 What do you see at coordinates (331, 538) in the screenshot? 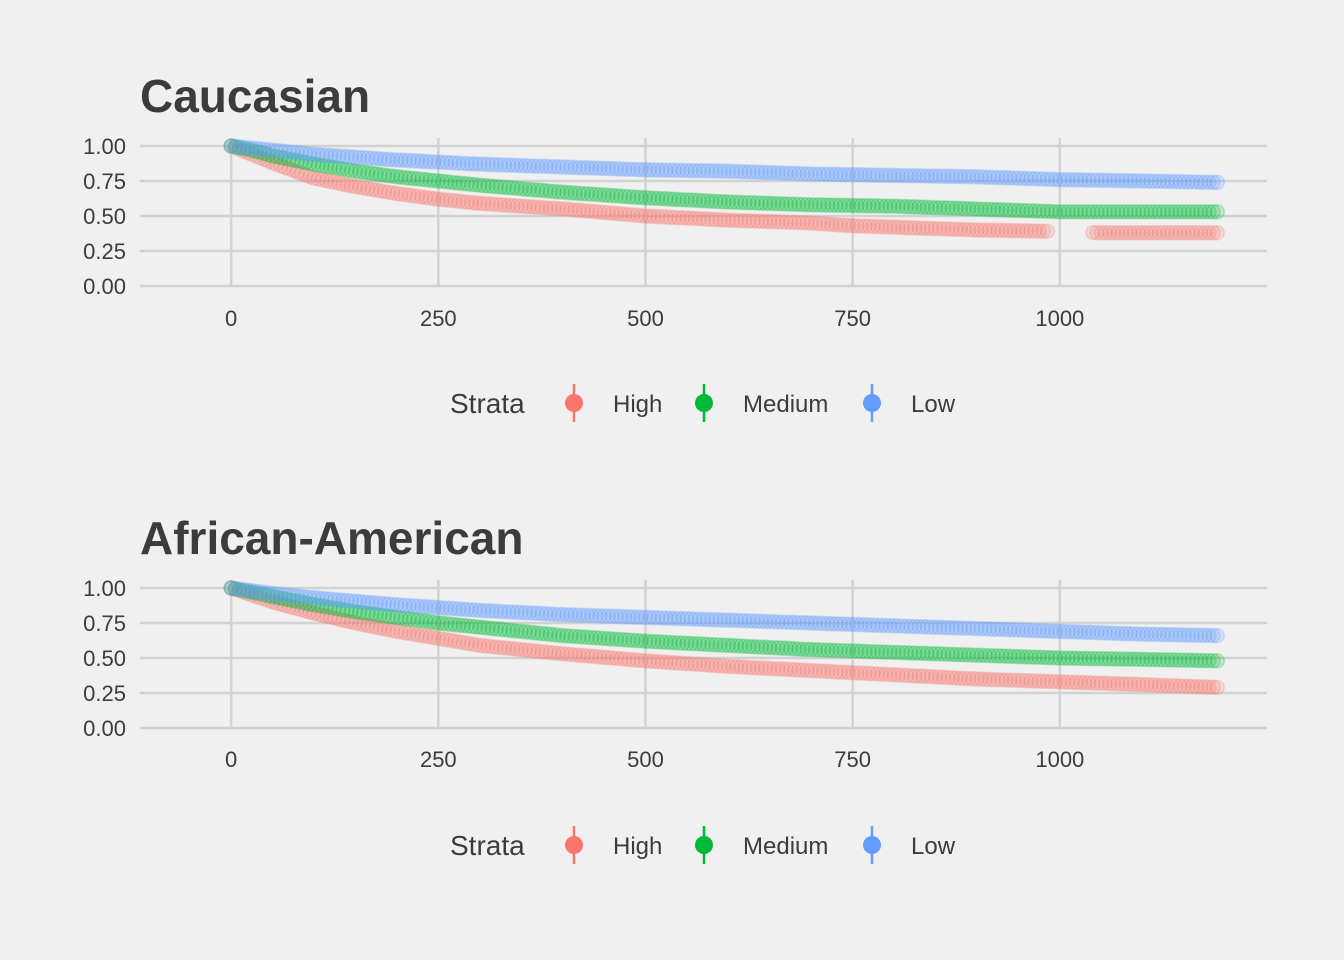
I see `panel-title: African-American` at bounding box center [331, 538].